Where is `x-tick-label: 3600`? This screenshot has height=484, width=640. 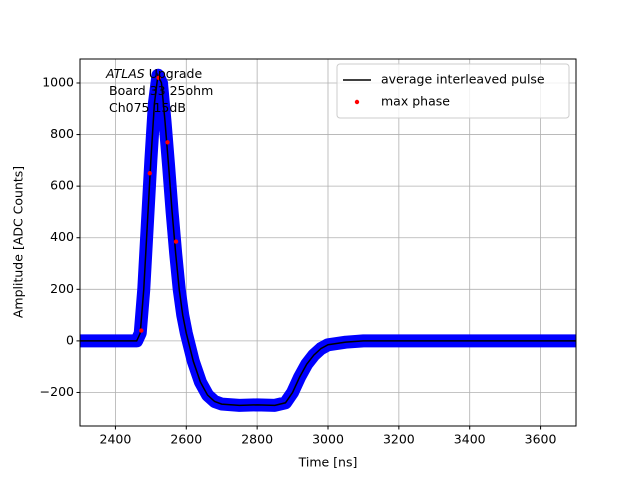
x-tick-label: 3600 is located at coordinates (541, 439).